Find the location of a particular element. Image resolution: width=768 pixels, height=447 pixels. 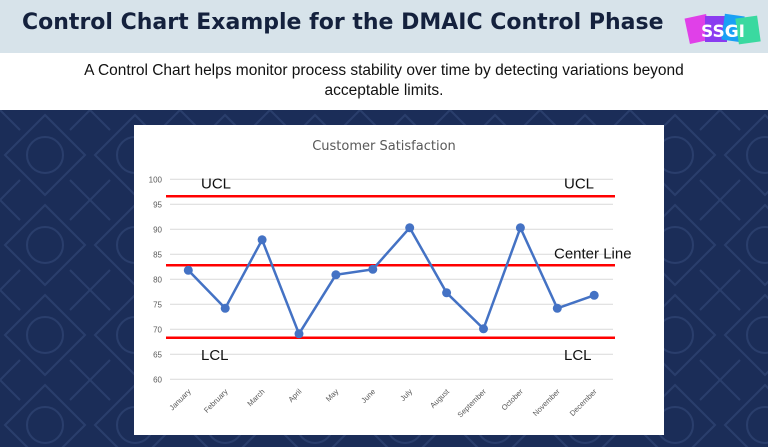

chart-title: Customer Satisfaction is located at coordinates (384, 146).